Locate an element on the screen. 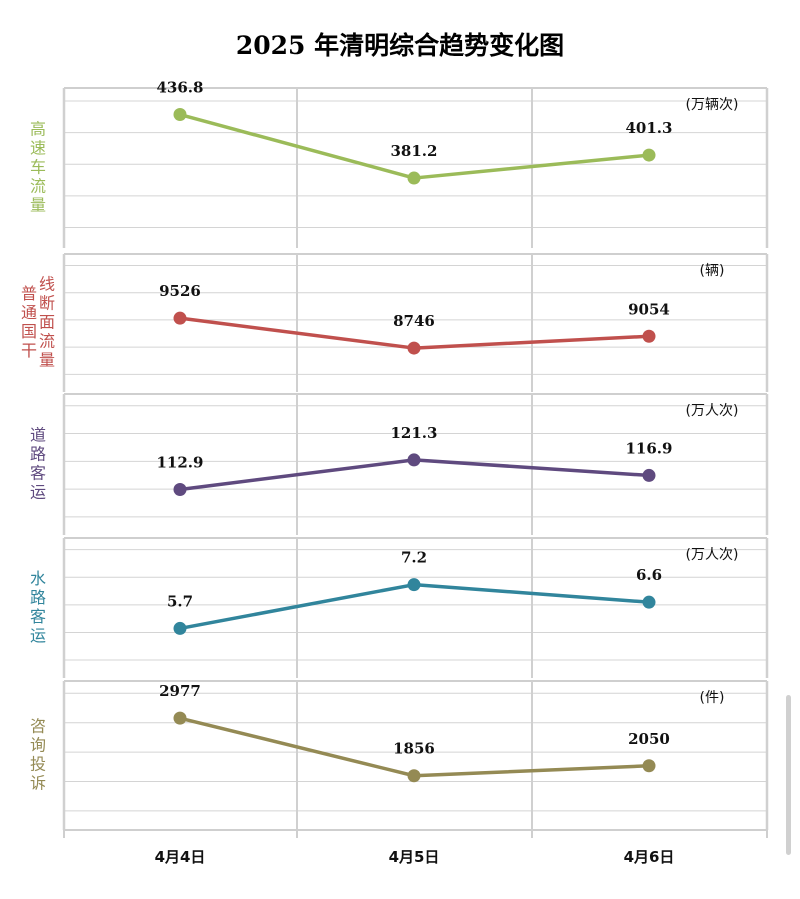  vertical-scrollbar is located at coordinates (788, 775).